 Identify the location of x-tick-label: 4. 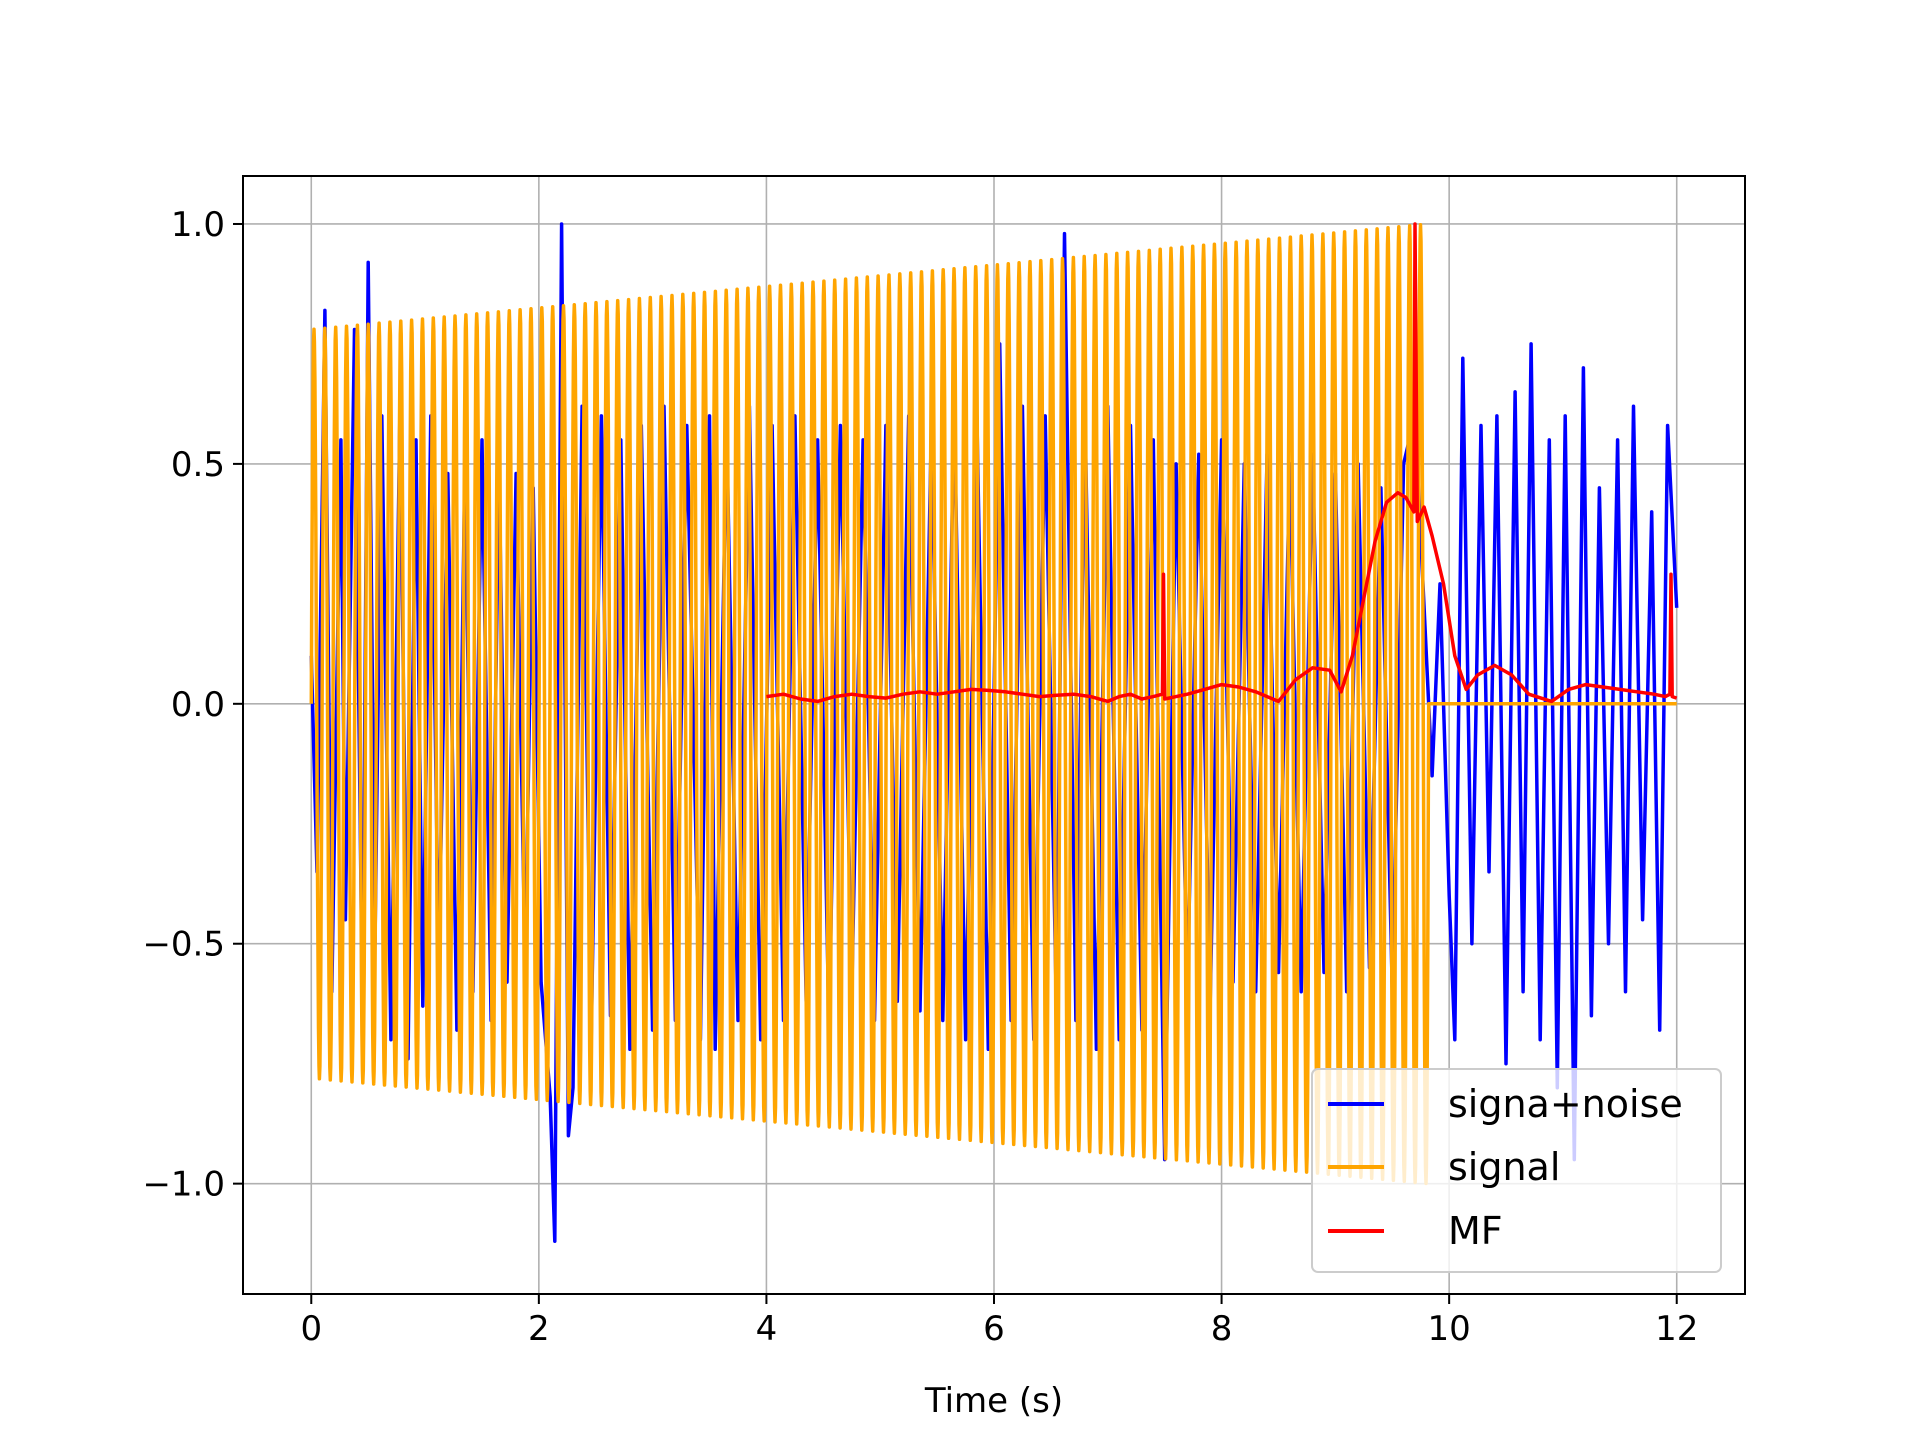
(767, 1329).